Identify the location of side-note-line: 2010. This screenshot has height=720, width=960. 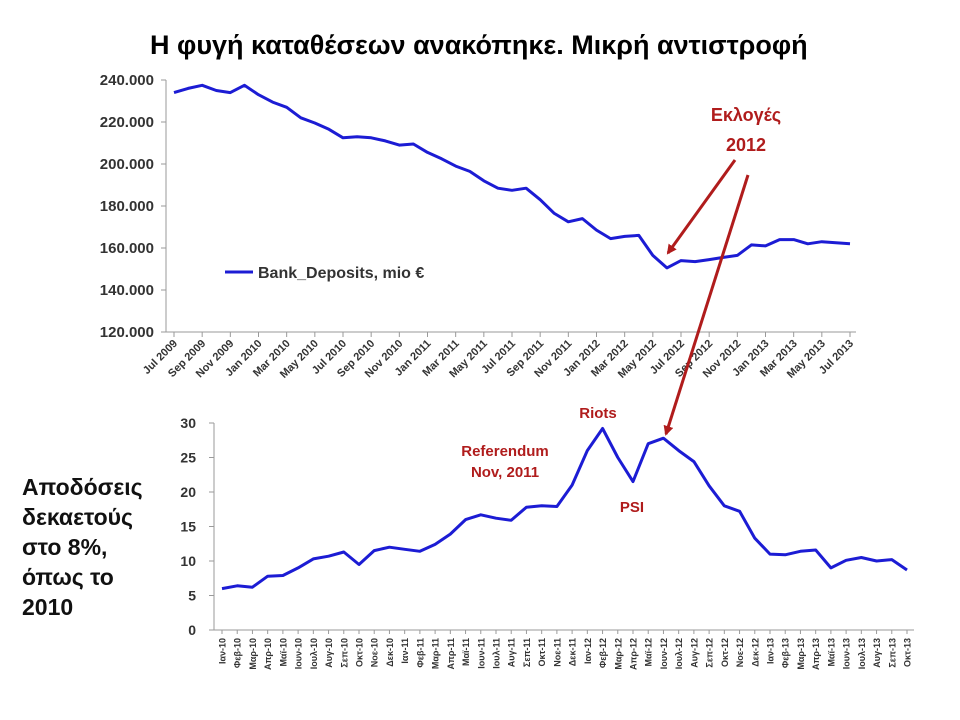
(48, 607).